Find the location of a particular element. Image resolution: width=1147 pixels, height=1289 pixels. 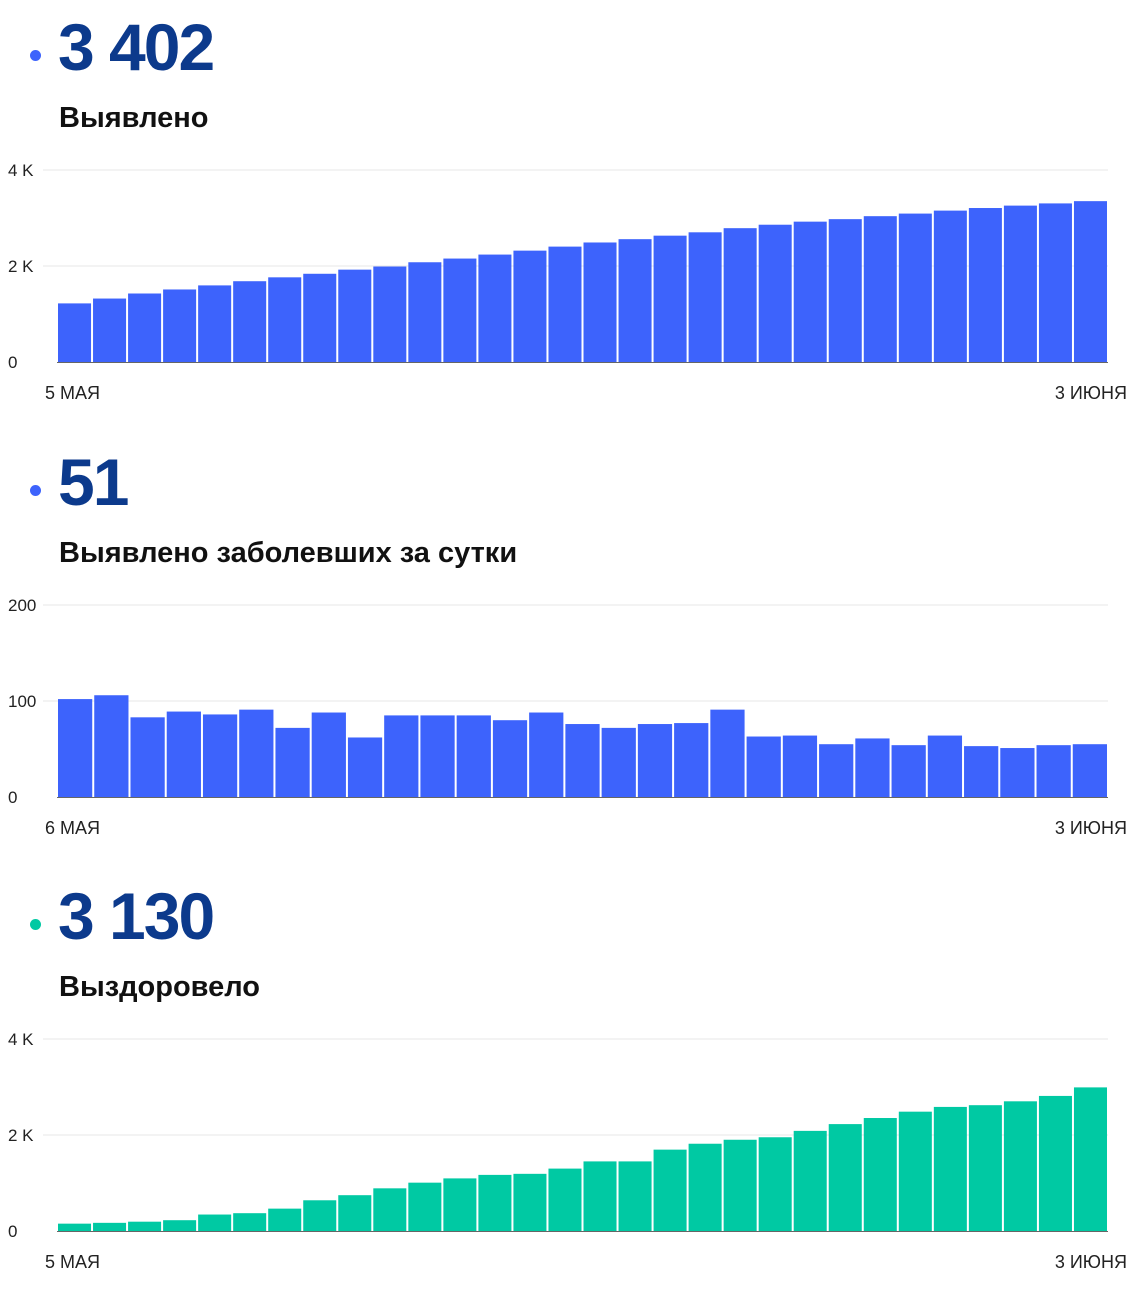

y-tick-label: 0 is located at coordinates (12, 362).